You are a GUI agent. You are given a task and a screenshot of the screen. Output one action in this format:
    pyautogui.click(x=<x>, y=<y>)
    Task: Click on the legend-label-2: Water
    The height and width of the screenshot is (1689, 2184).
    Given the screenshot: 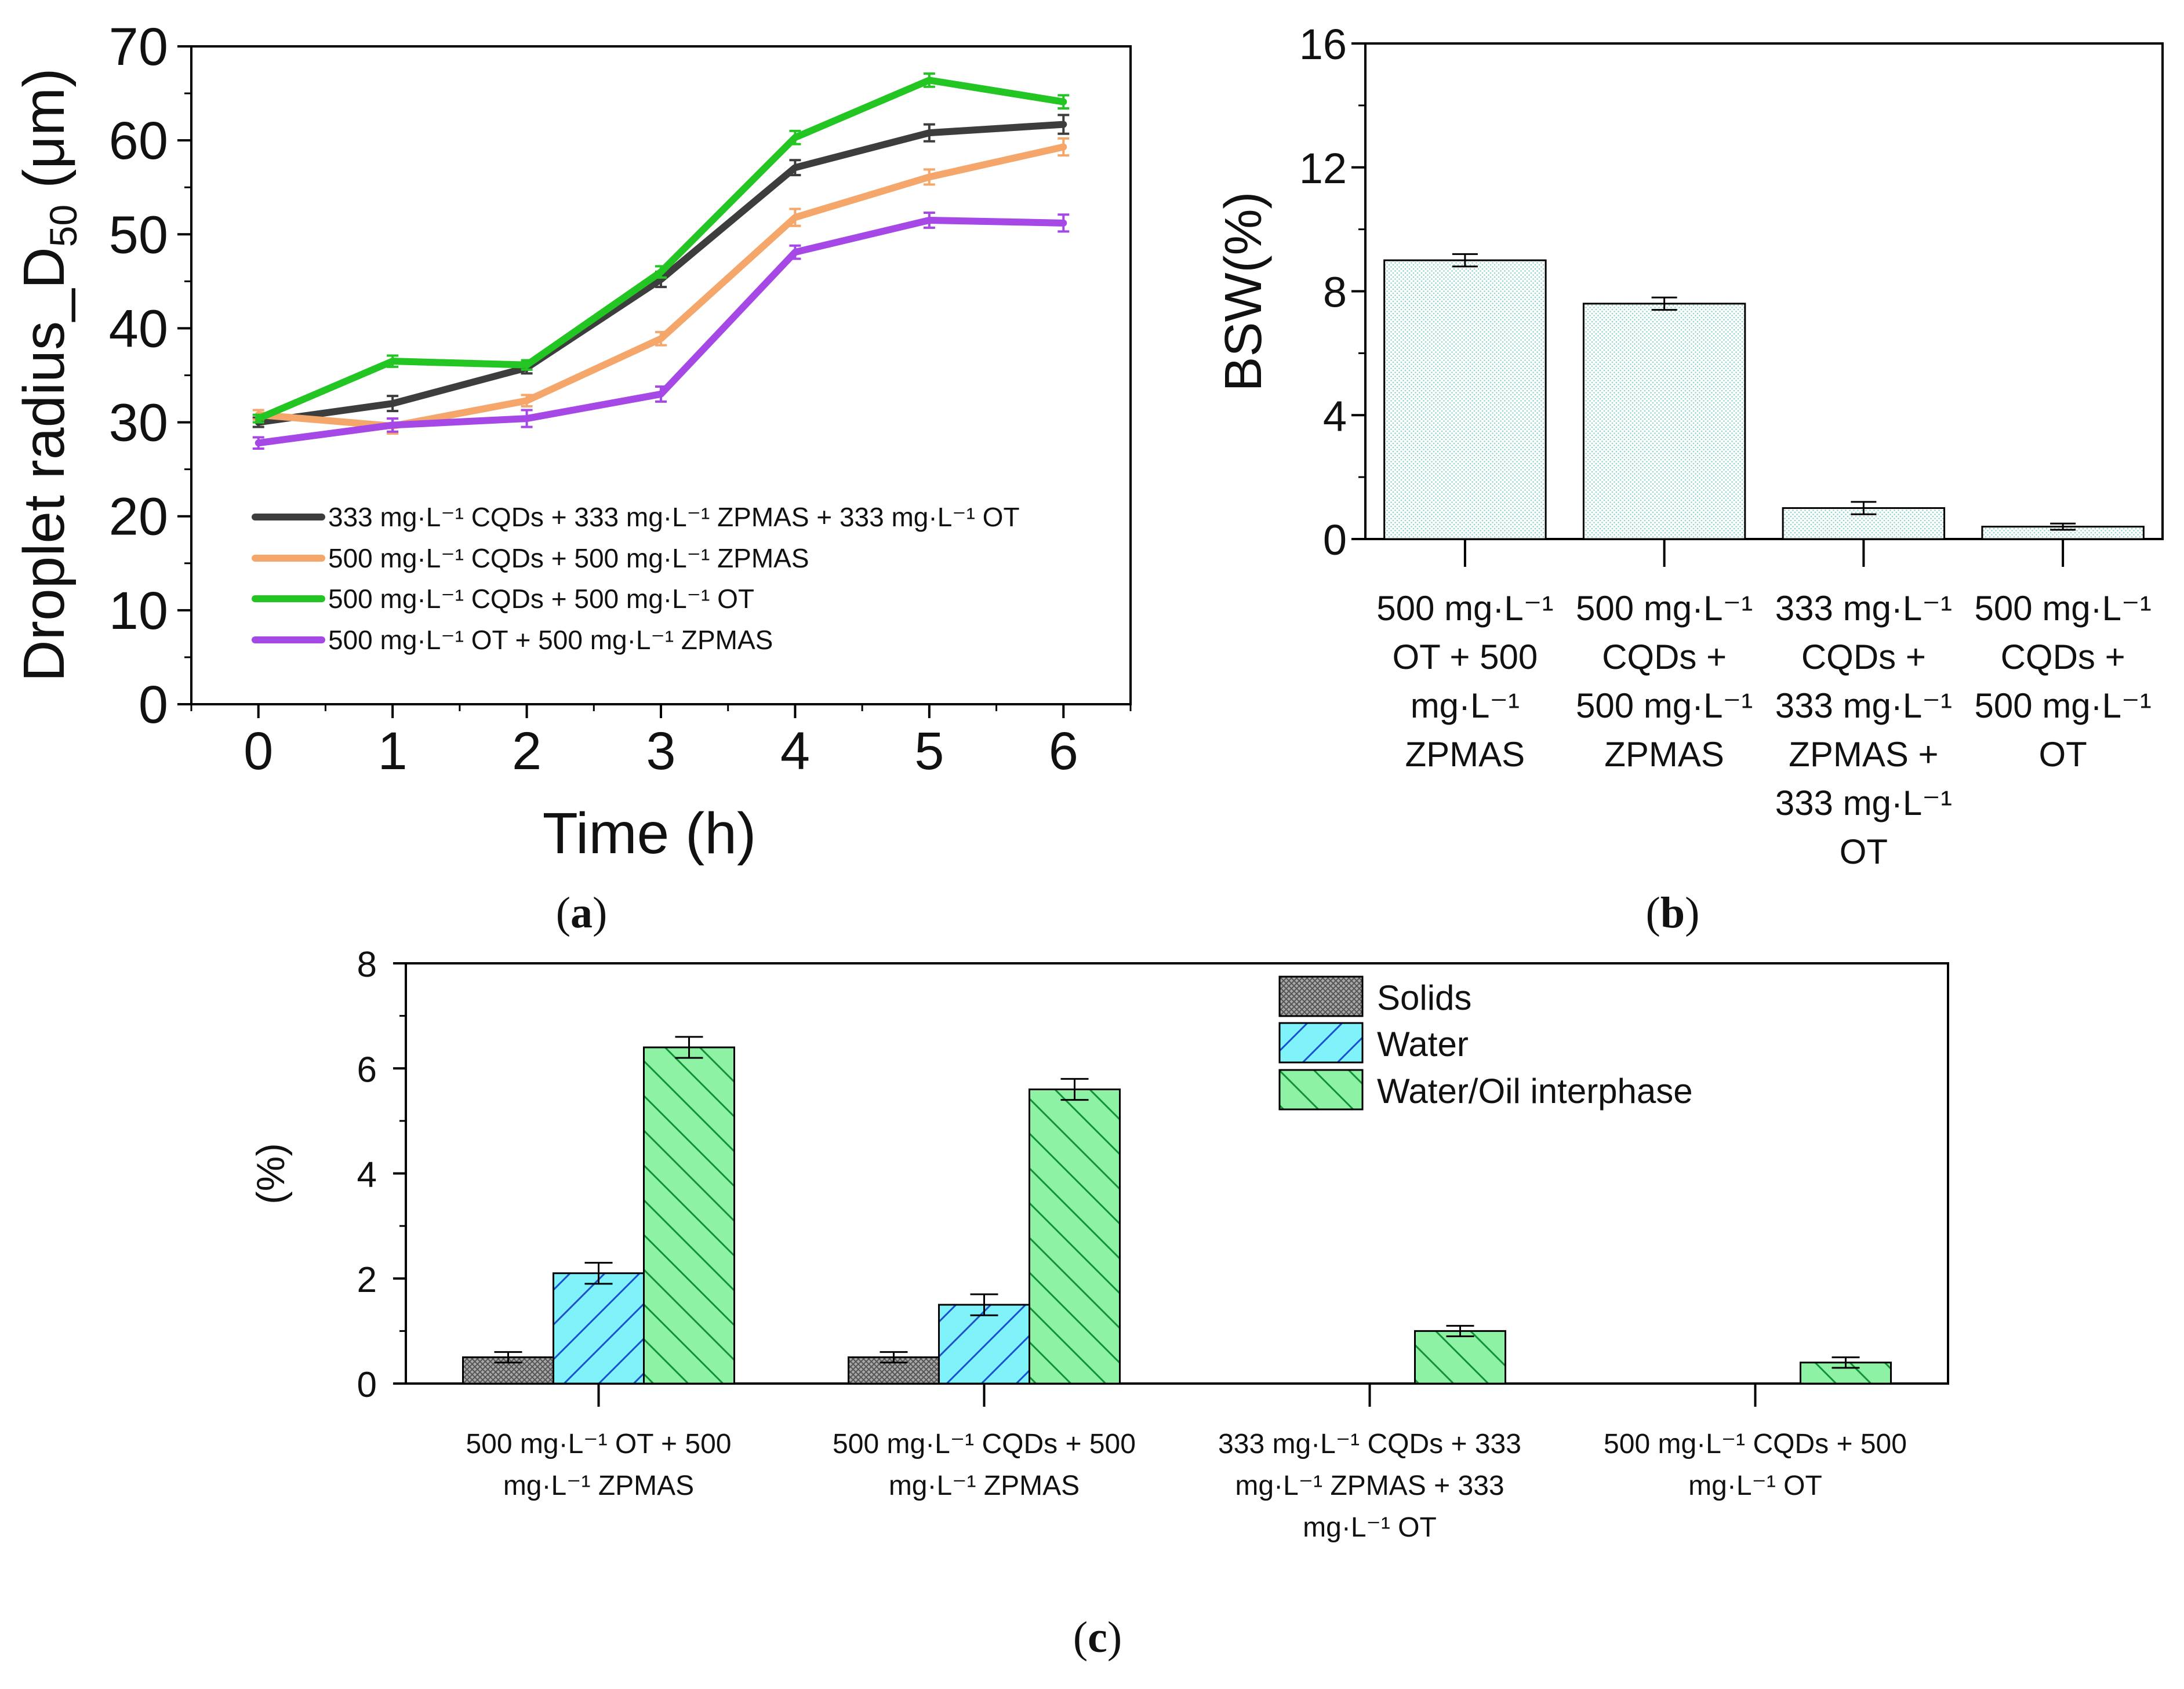 What is the action you would take?
    pyautogui.click(x=1423, y=1044)
    